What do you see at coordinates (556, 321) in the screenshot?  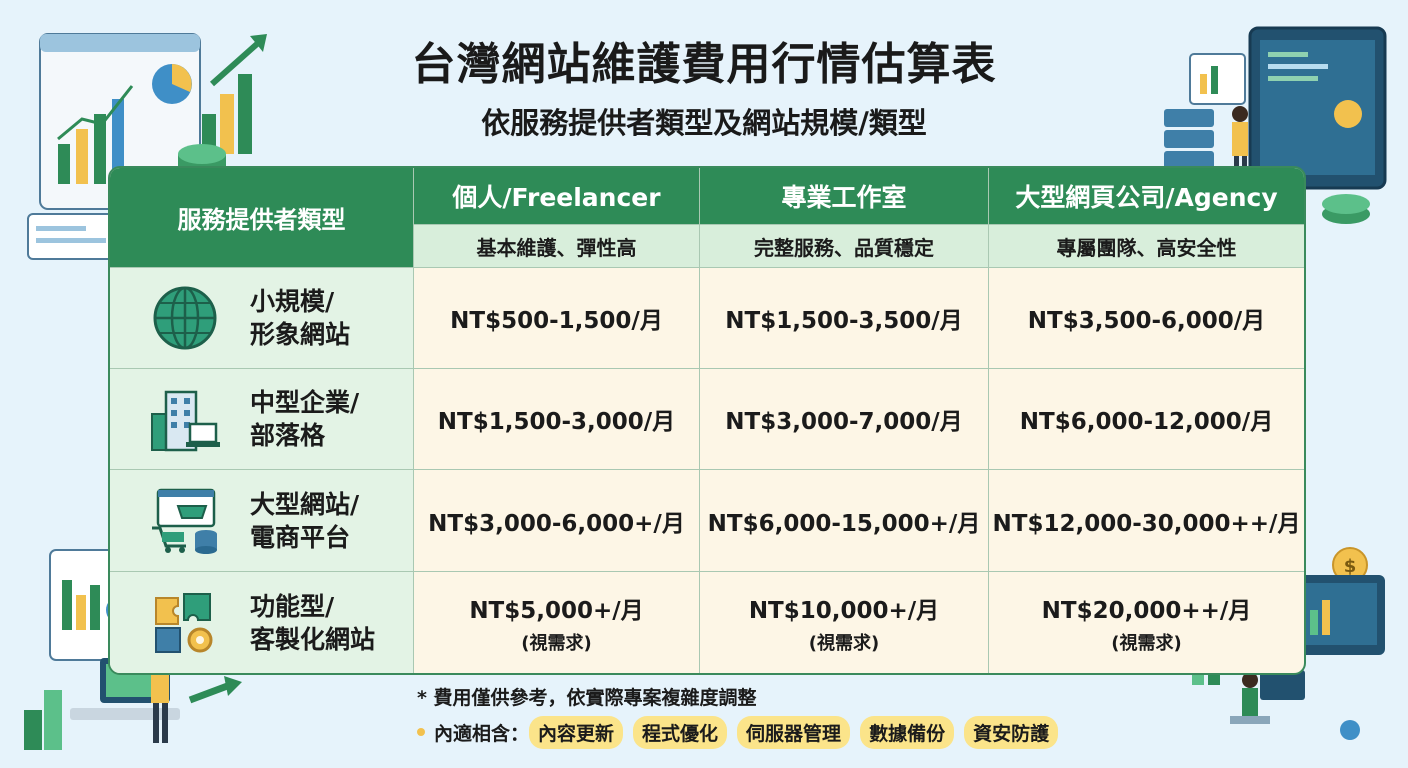 I see `price-text: NT$500-1,500/月` at bounding box center [556, 321].